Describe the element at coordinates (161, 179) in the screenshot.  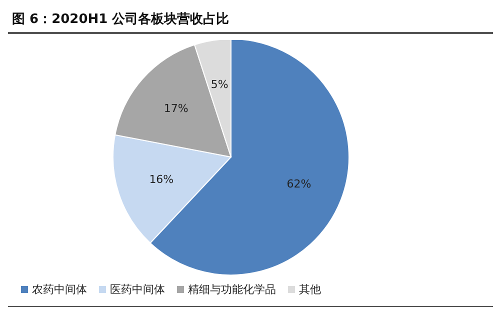
I see `data-label: 16%` at that location.